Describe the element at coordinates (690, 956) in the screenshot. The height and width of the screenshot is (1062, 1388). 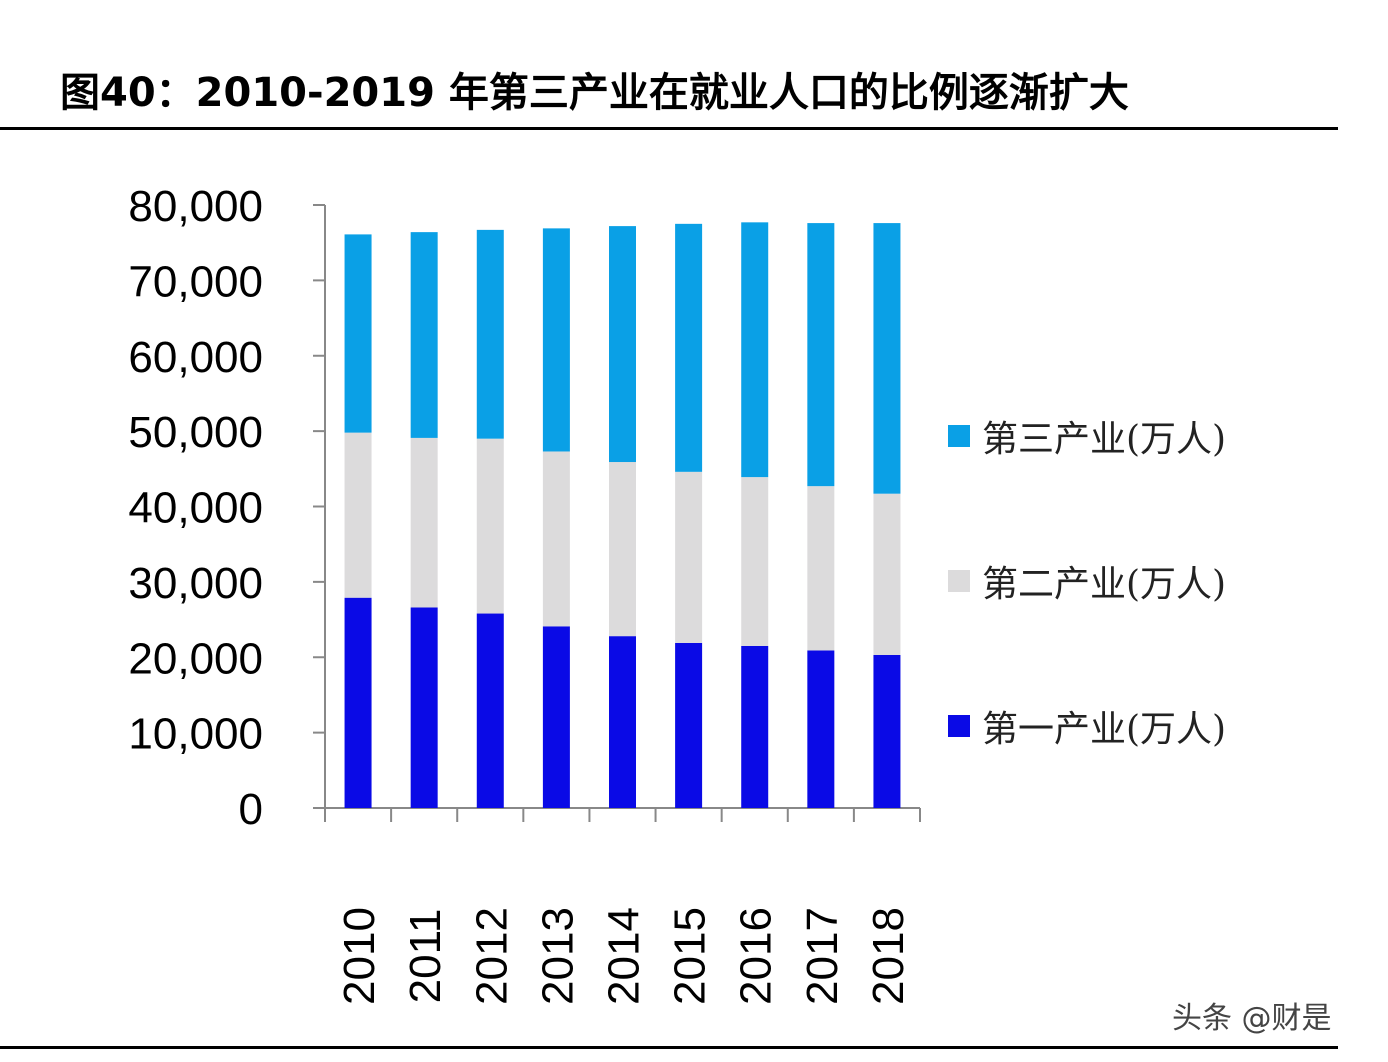
I see `x-tick-label: 2015` at that location.